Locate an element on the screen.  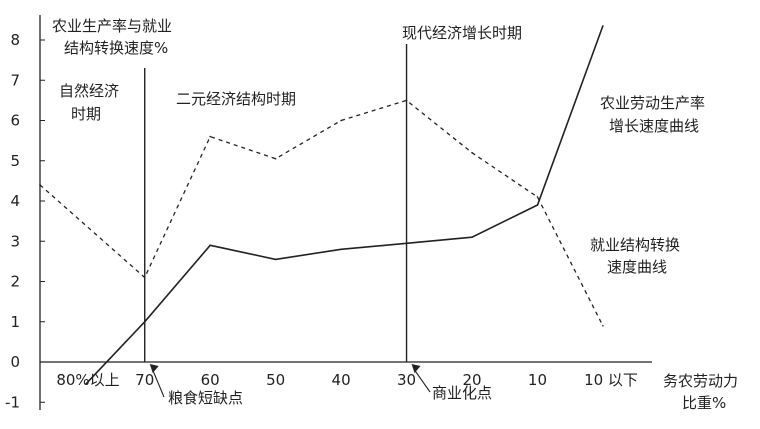
x-axis-title-line-1: 务农劳动力 is located at coordinates (700, 381).